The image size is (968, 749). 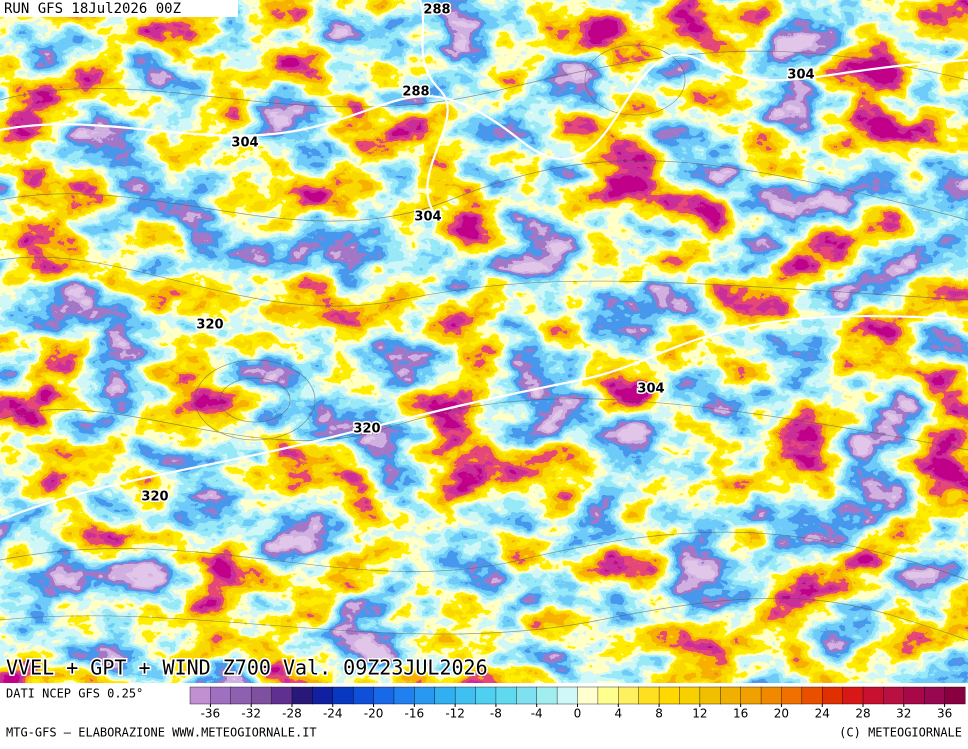 What do you see at coordinates (618, 714) in the screenshot?
I see `colorbar-tick-label: 4` at bounding box center [618, 714].